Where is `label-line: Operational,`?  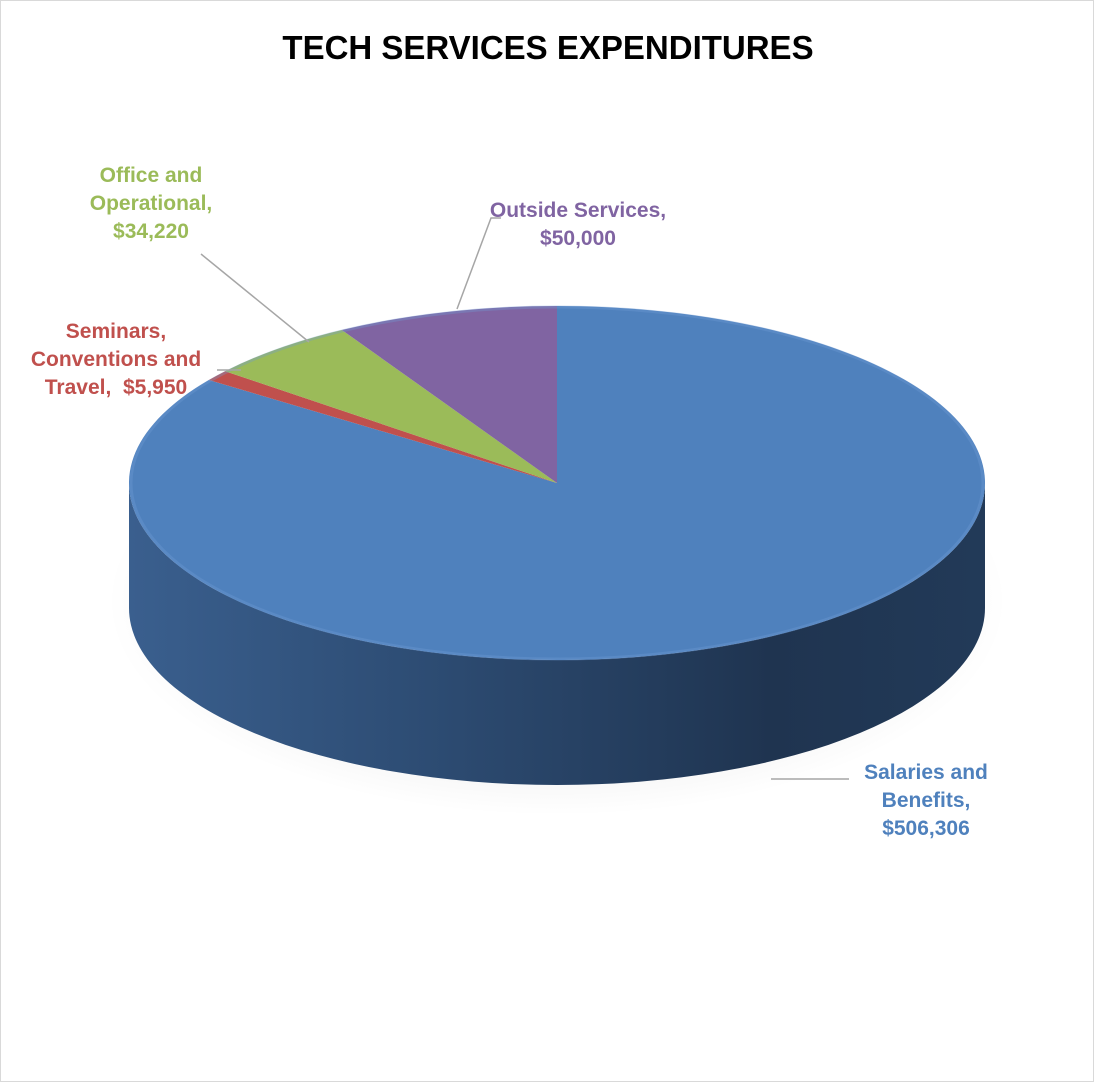 label-line: Operational, is located at coordinates (151, 203).